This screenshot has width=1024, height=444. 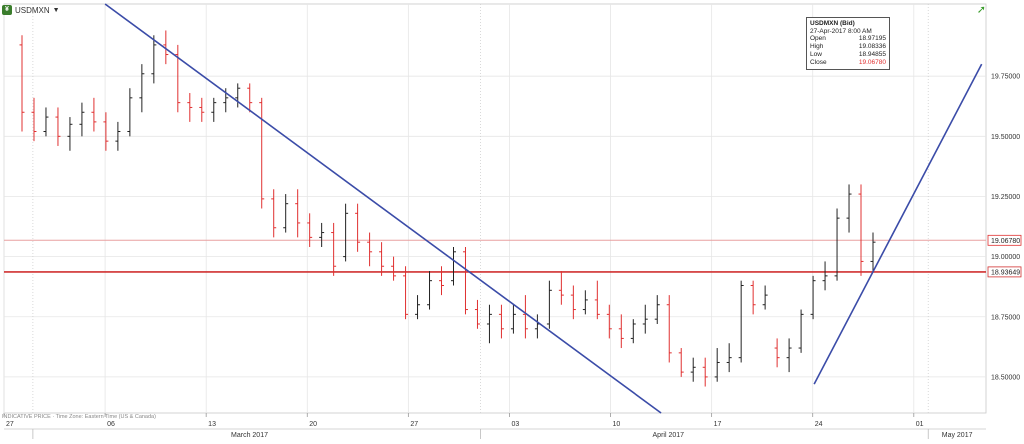 I want to click on currency-pair-icon: ¥, so click(x=7, y=10).